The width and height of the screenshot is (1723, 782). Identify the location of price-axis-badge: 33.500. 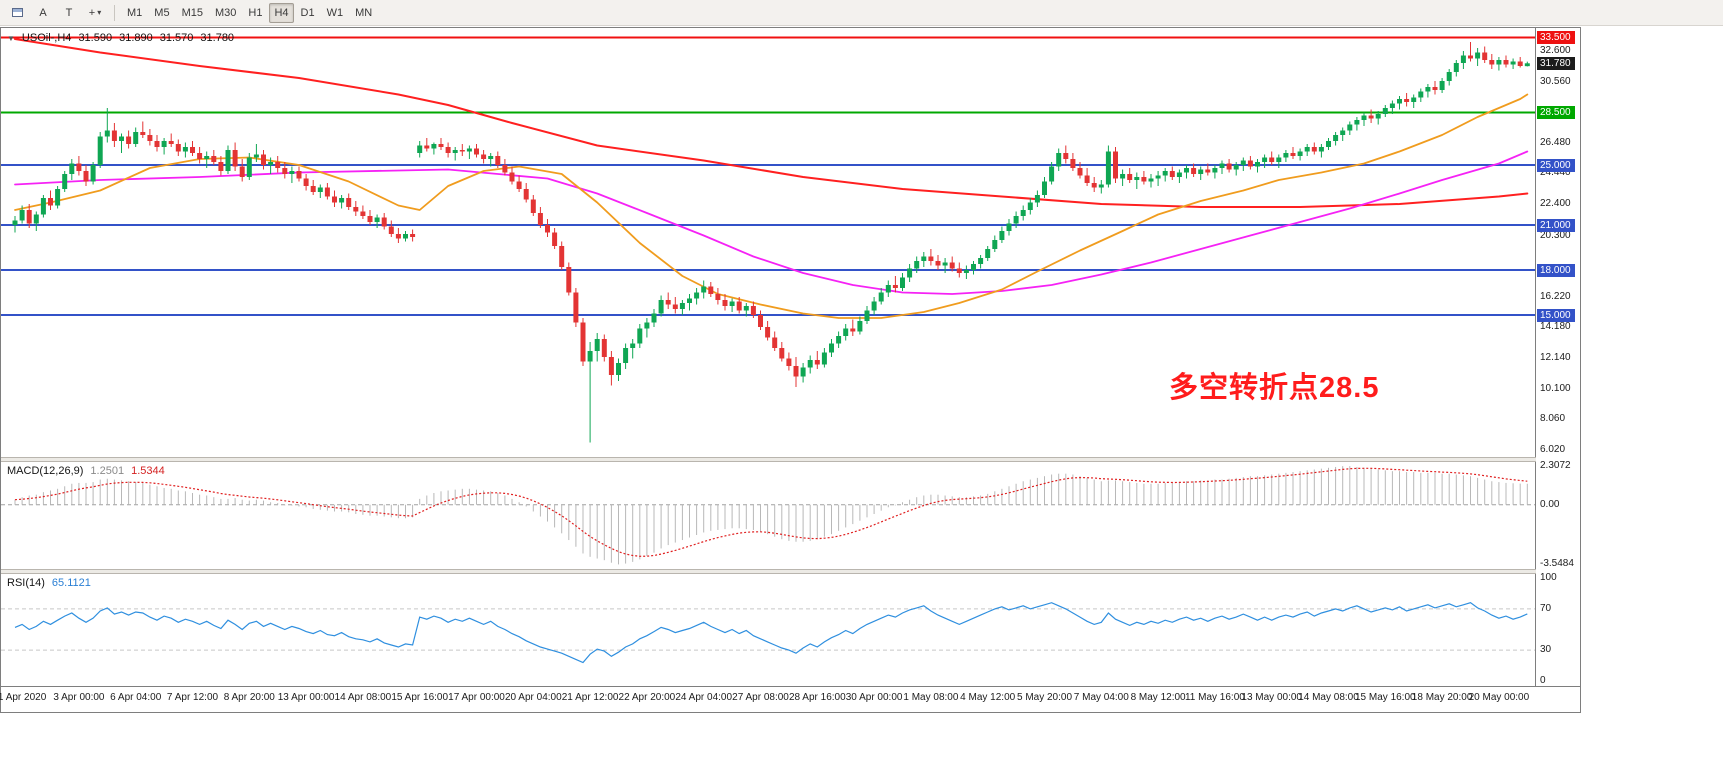
(1556, 37).